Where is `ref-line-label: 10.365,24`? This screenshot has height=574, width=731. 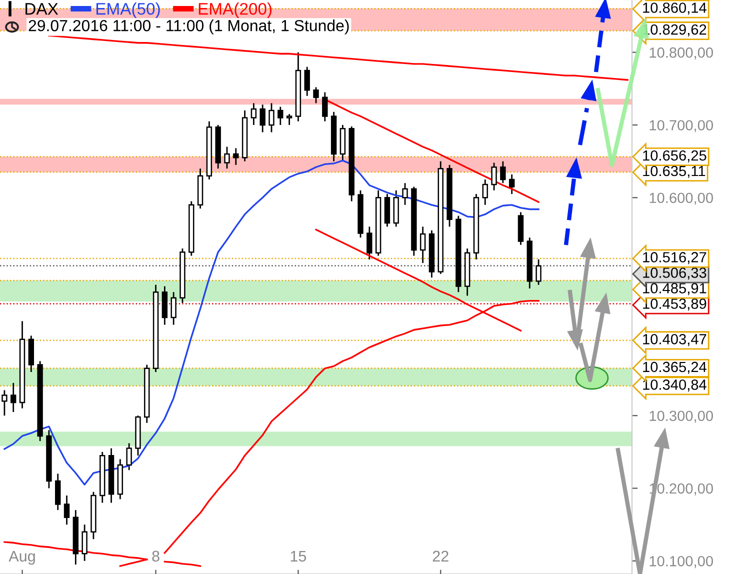 ref-line-label: 10.365,24 is located at coordinates (674, 368).